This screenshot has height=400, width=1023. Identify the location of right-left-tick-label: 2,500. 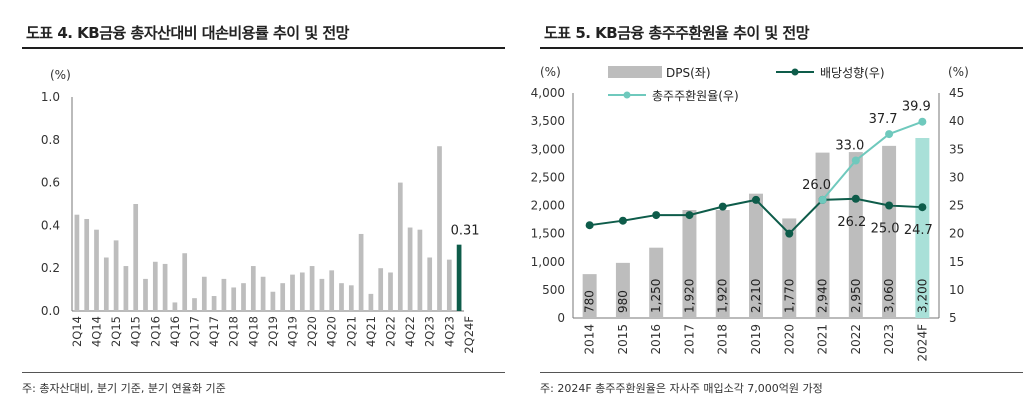
(548, 177).